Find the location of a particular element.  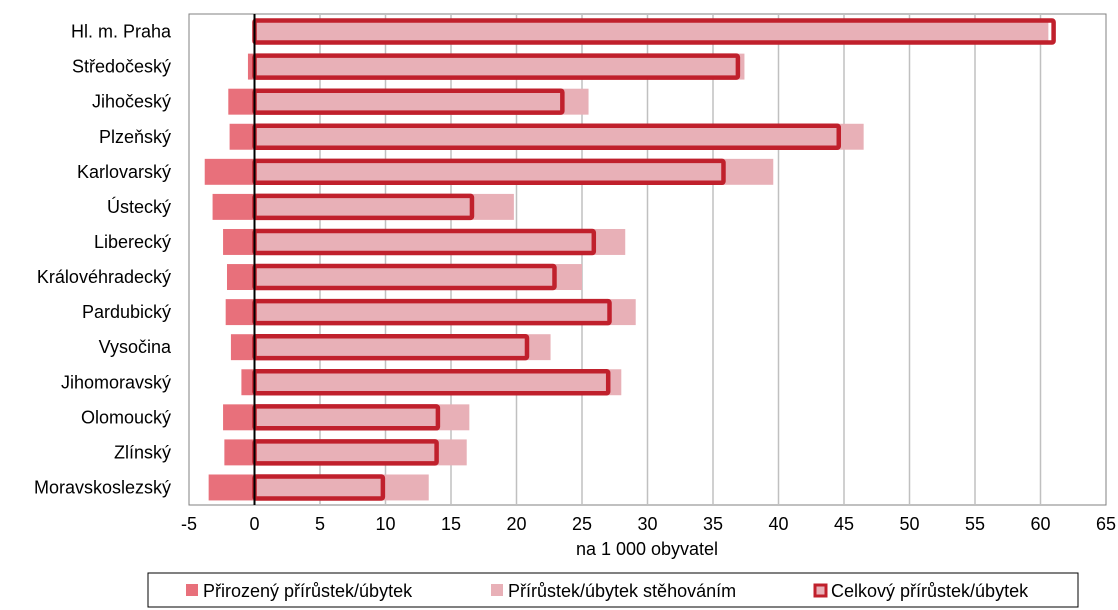

category-label: Zlínský is located at coordinates (142, 452).